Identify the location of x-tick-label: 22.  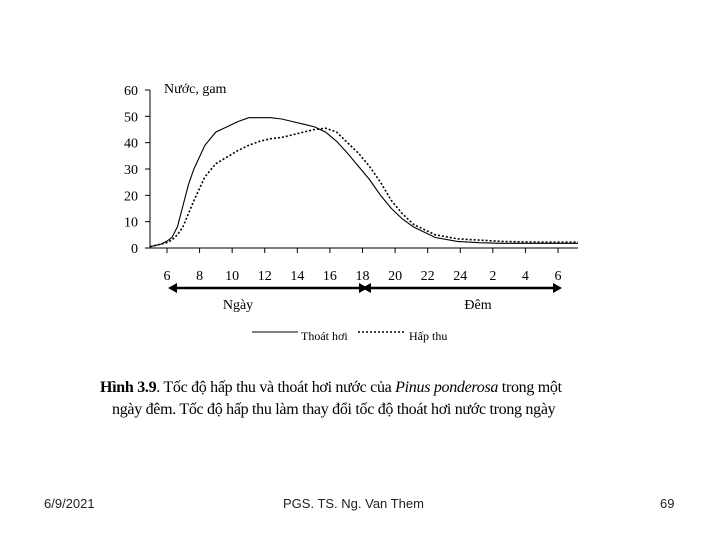
(428, 276).